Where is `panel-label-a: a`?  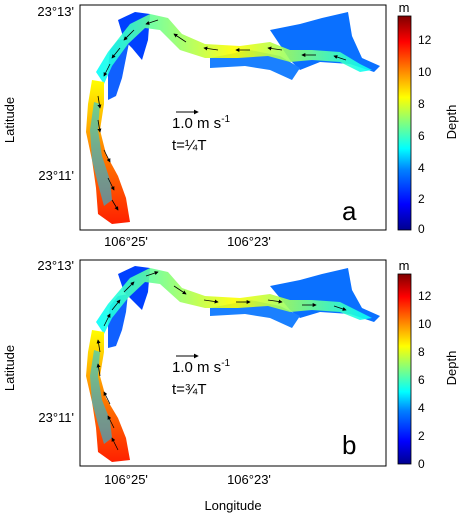
panel-label-a: a is located at coordinates (349, 211).